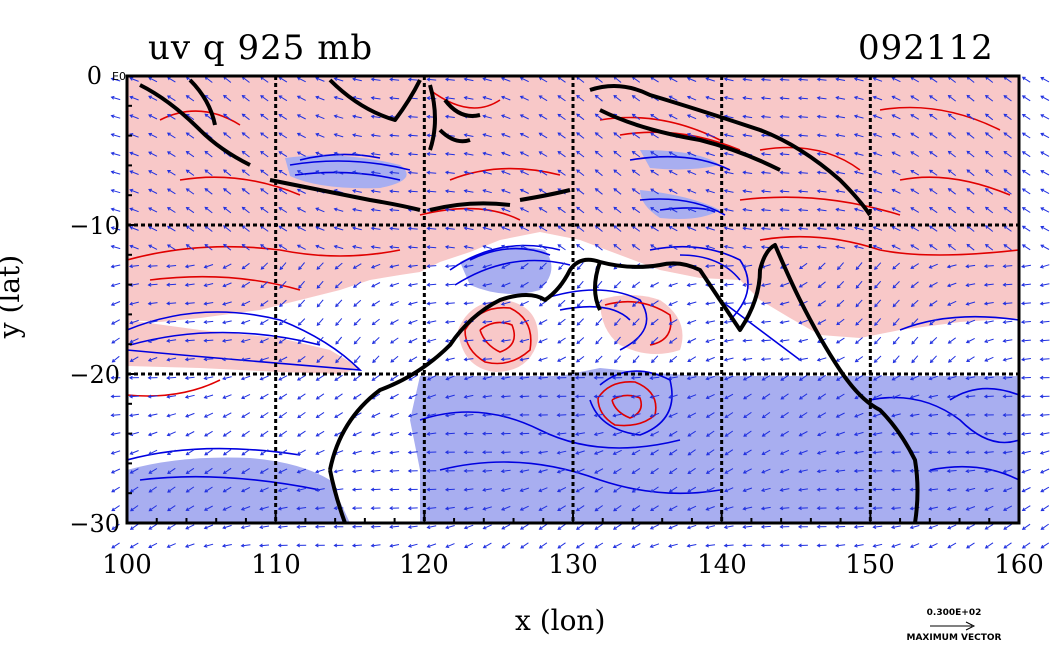 This screenshot has height=653, width=1058. Describe the element at coordinates (506, 270) in the screenshot. I see `dry-patch-gulf` at that location.